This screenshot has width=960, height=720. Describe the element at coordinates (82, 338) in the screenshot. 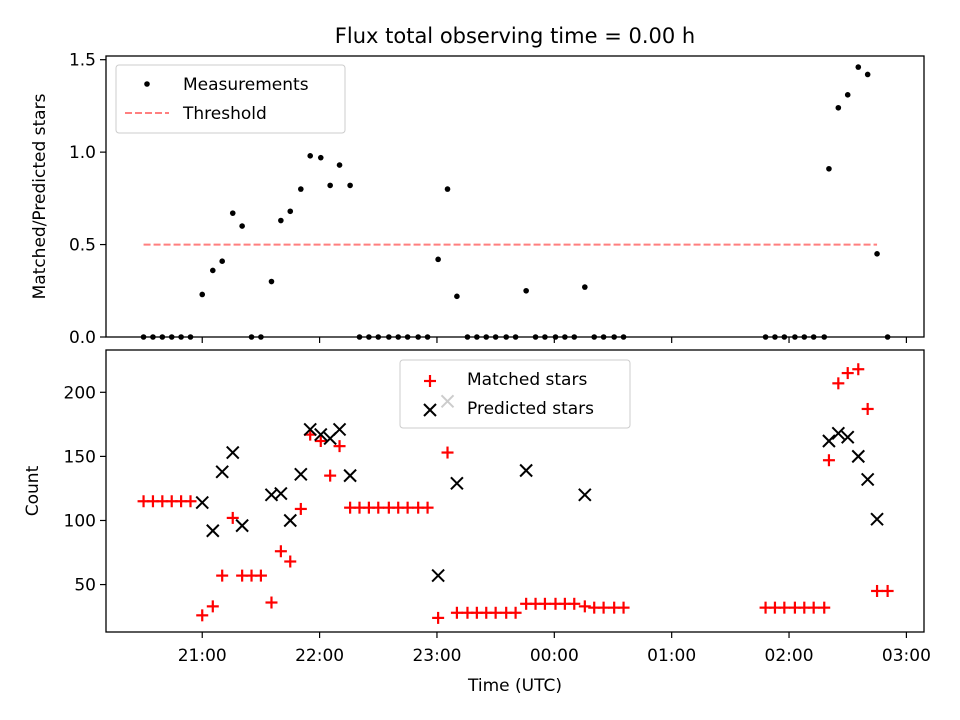

I see `top-y-tick-label: 0.0` at that location.